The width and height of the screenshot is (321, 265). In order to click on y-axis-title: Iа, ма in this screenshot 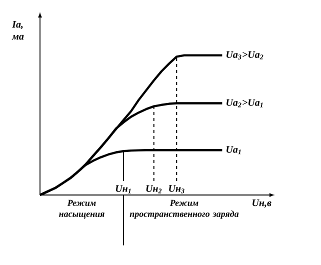, I will do `click(18, 30)`.